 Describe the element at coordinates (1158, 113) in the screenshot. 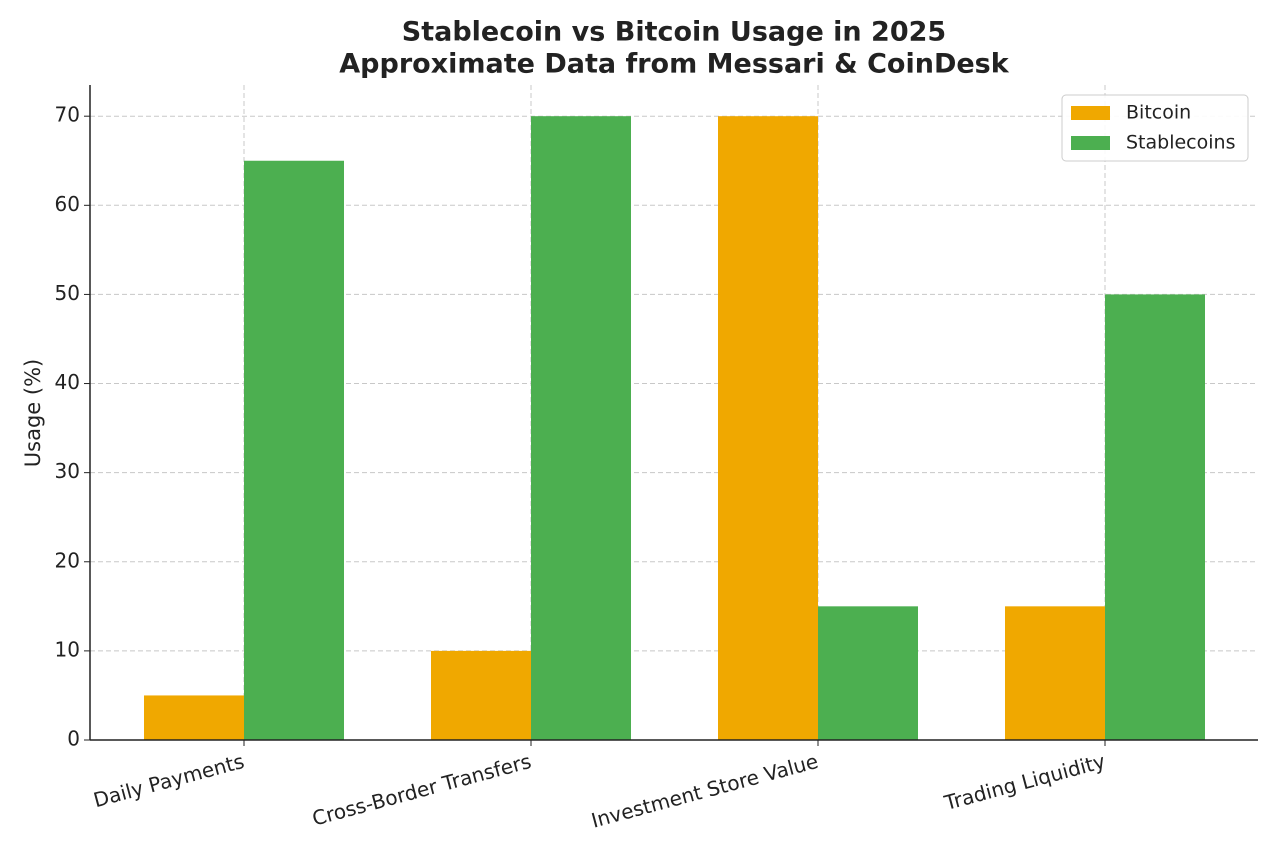

I see `legend-label: Bitcoin` at that location.